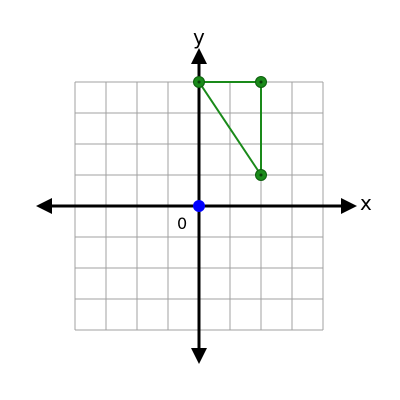  I want to click on x-axis-arrow-right, so click(349, 206).